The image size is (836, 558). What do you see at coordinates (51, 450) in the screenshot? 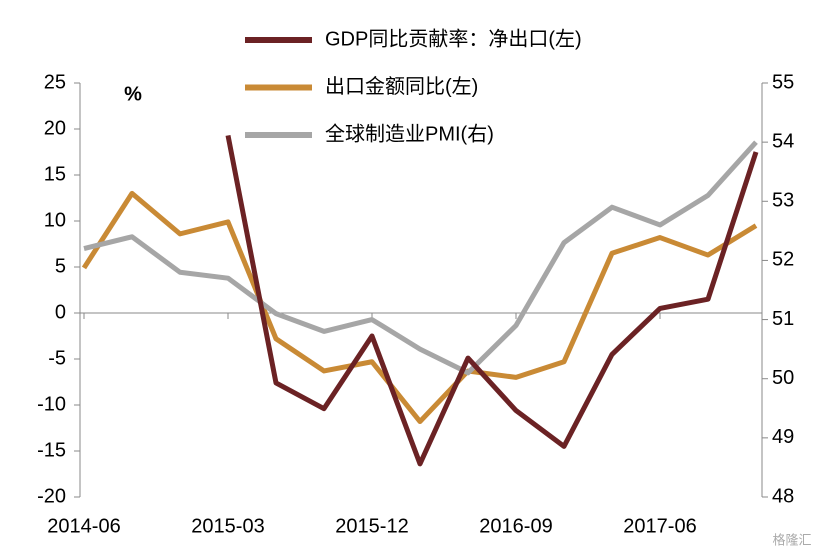
I see `y-tick-label: -15` at bounding box center [51, 450].